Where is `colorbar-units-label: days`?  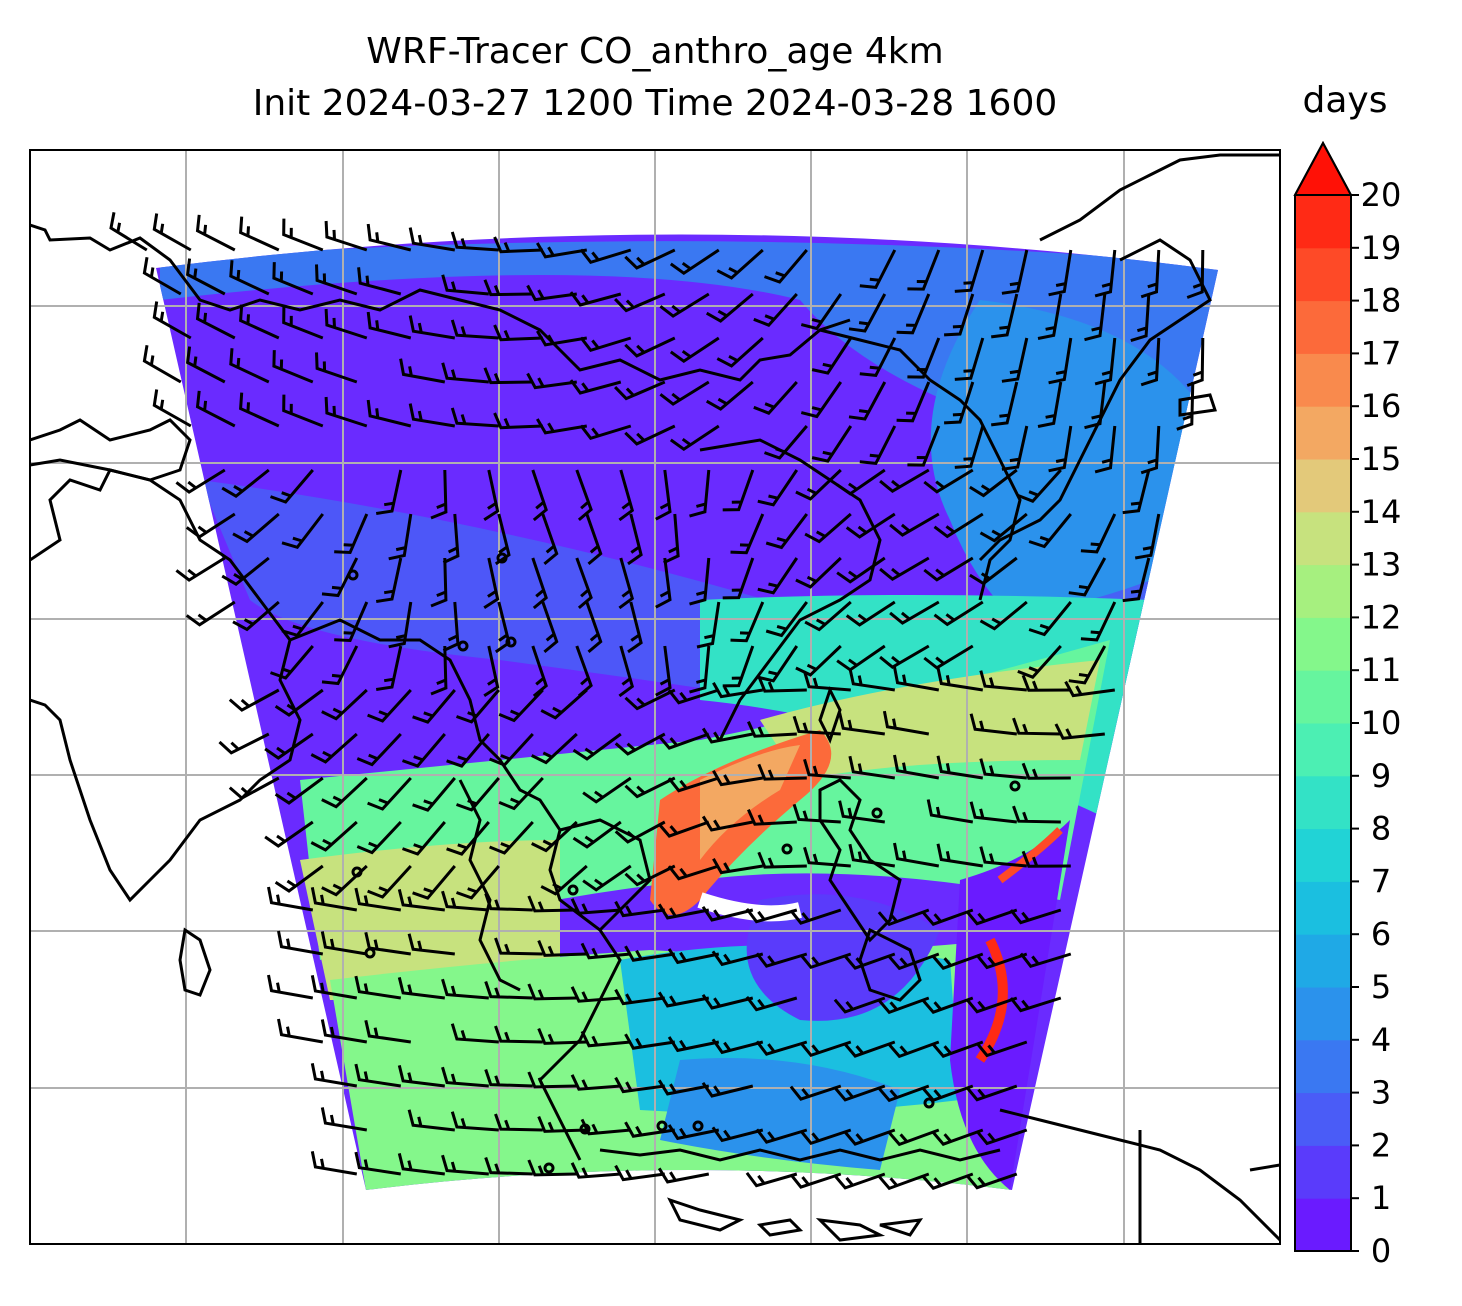 colorbar-units-label: days is located at coordinates (1345, 100).